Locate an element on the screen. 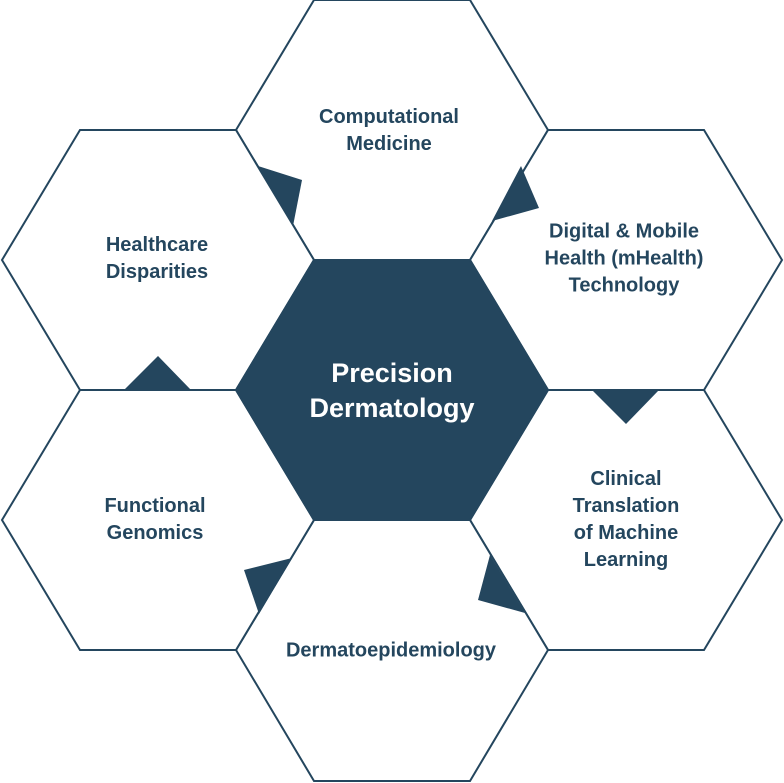 This screenshot has height=783, width=784. area-label-healthcare-disparities: Healthcare Disparities is located at coordinates (157, 258).